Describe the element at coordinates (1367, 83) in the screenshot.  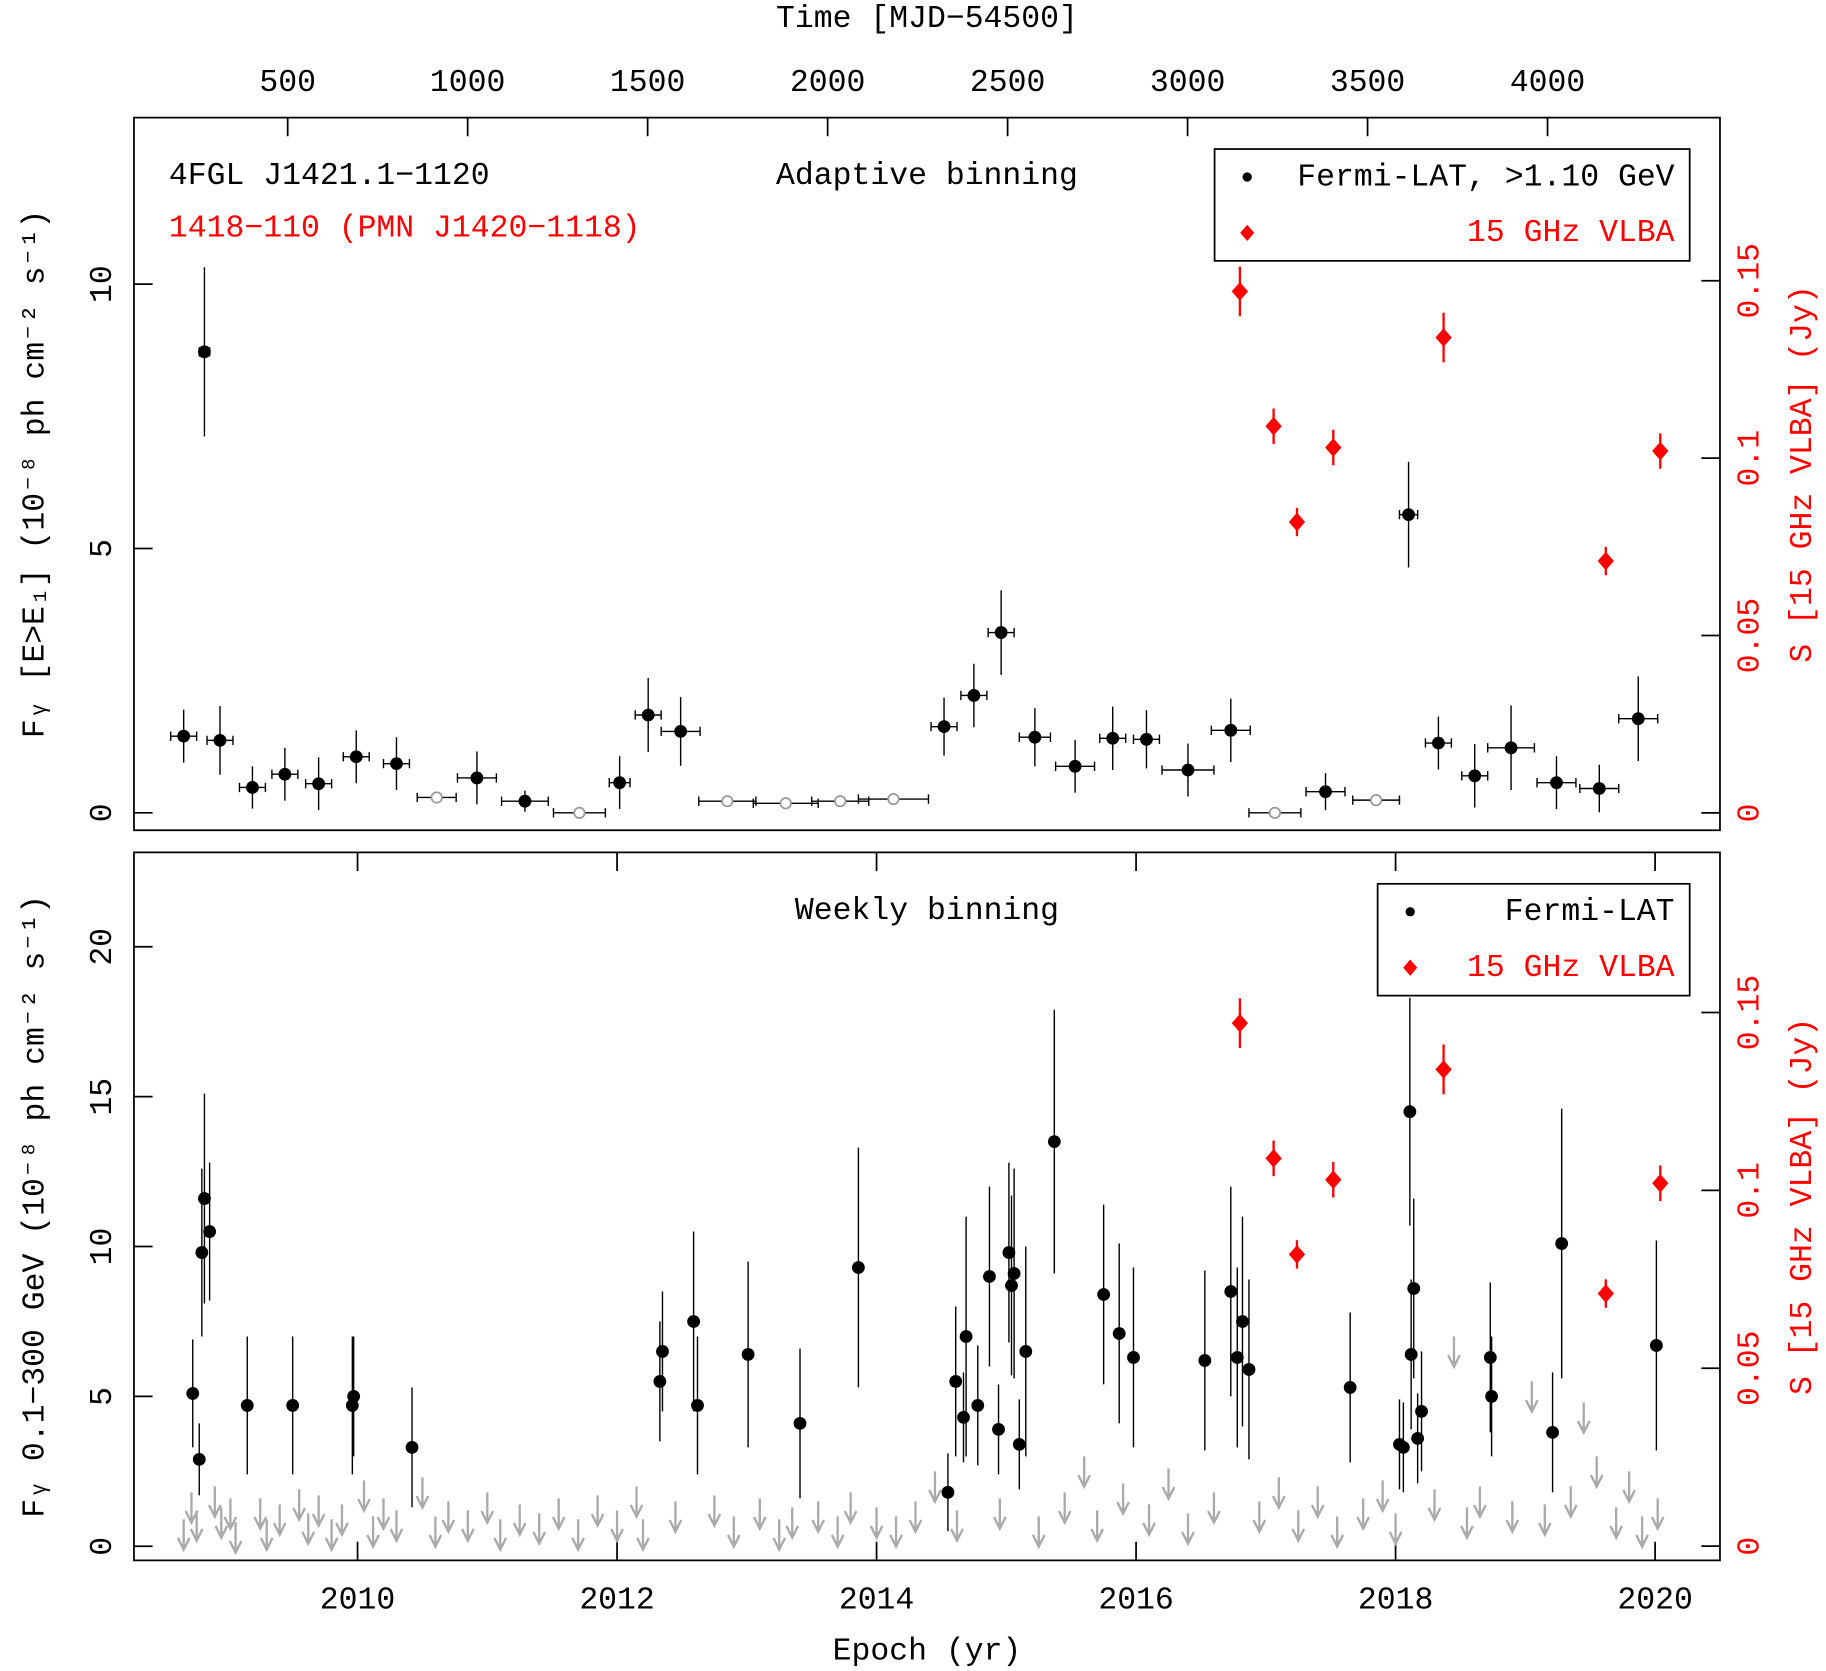
I see `x2-tick-label: 3500` at that location.